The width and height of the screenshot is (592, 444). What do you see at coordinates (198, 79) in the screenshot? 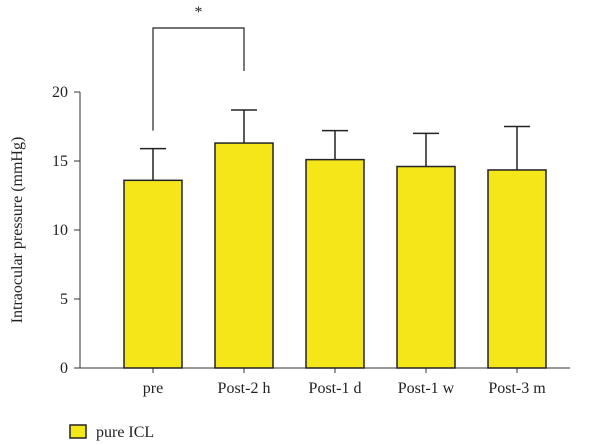
I see `significance-bracket-line` at bounding box center [198, 79].